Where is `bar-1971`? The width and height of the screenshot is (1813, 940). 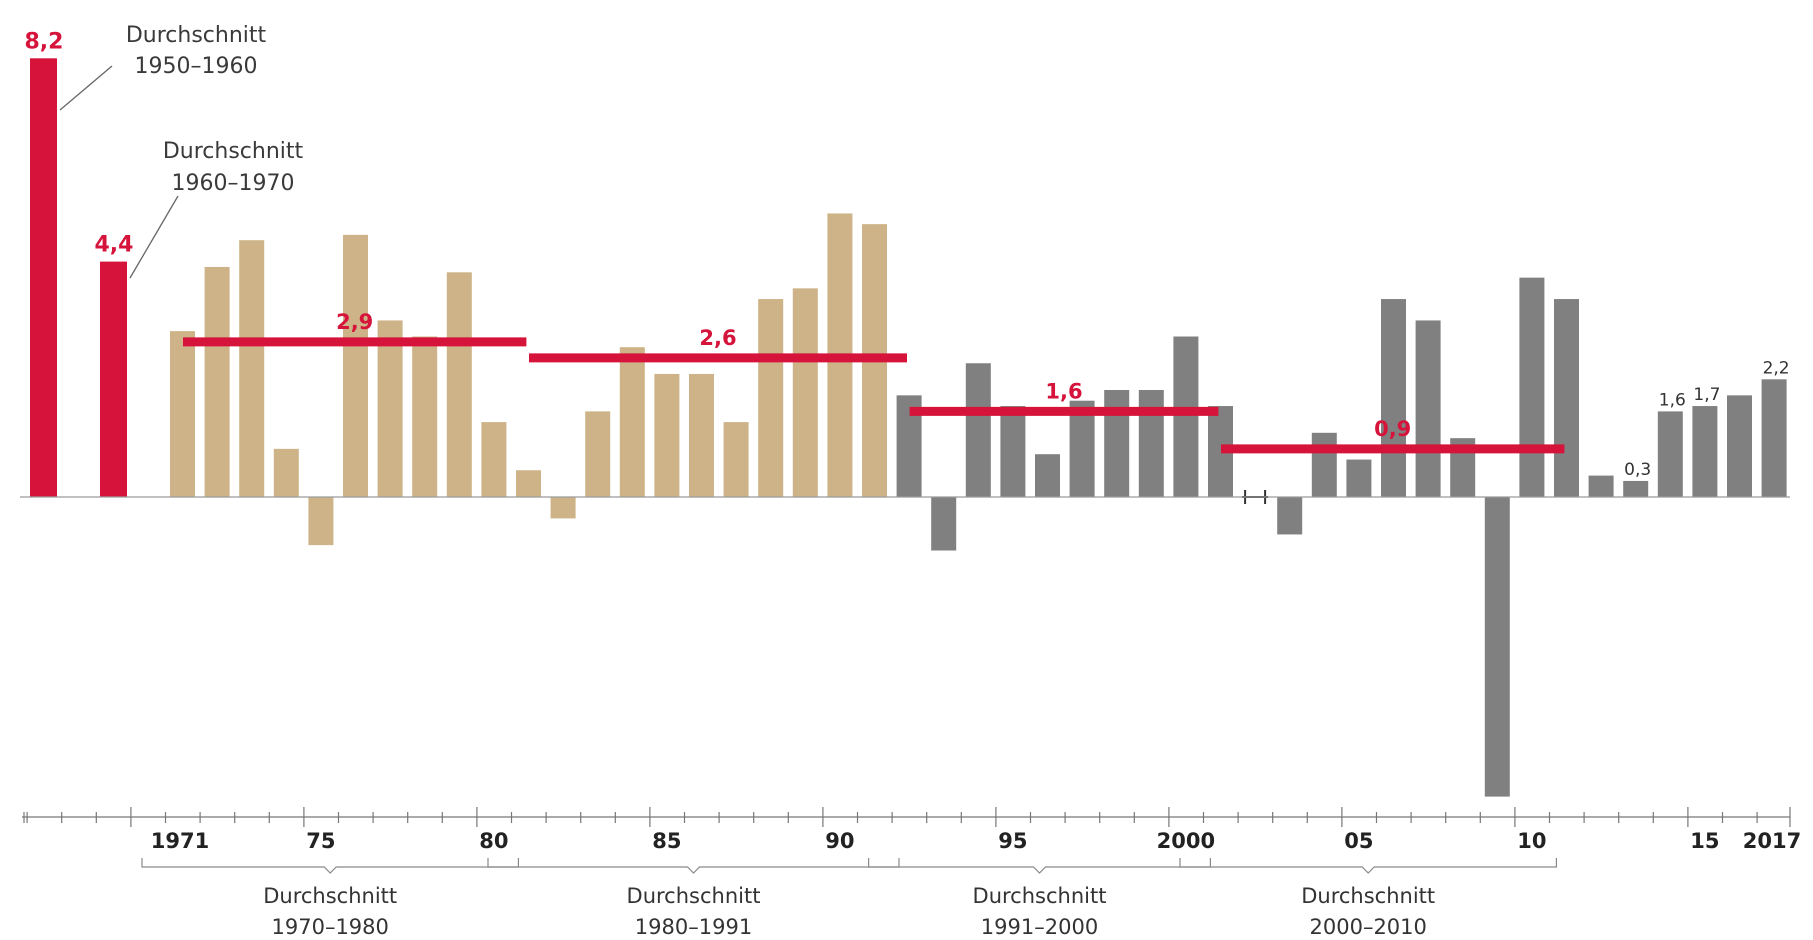
bar-1971 is located at coordinates (182, 414).